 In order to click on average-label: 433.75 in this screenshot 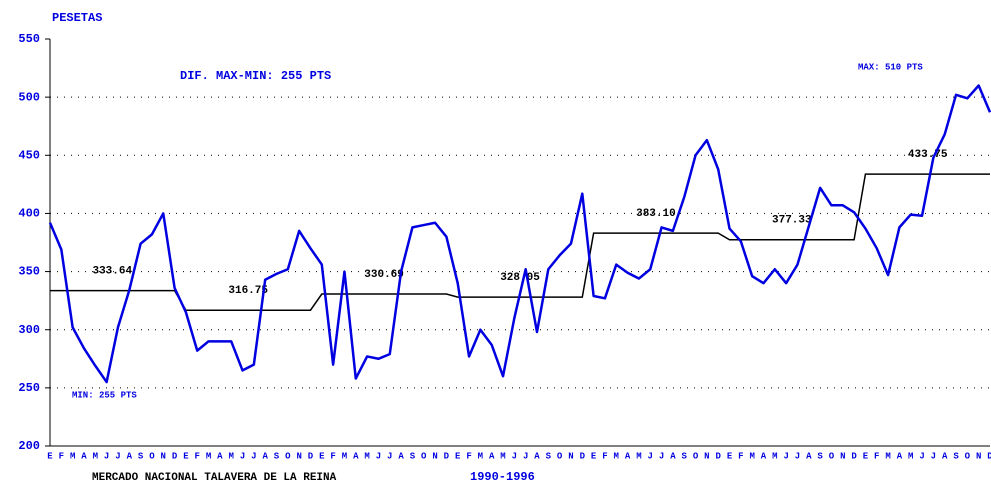, I will do `click(928, 155)`.